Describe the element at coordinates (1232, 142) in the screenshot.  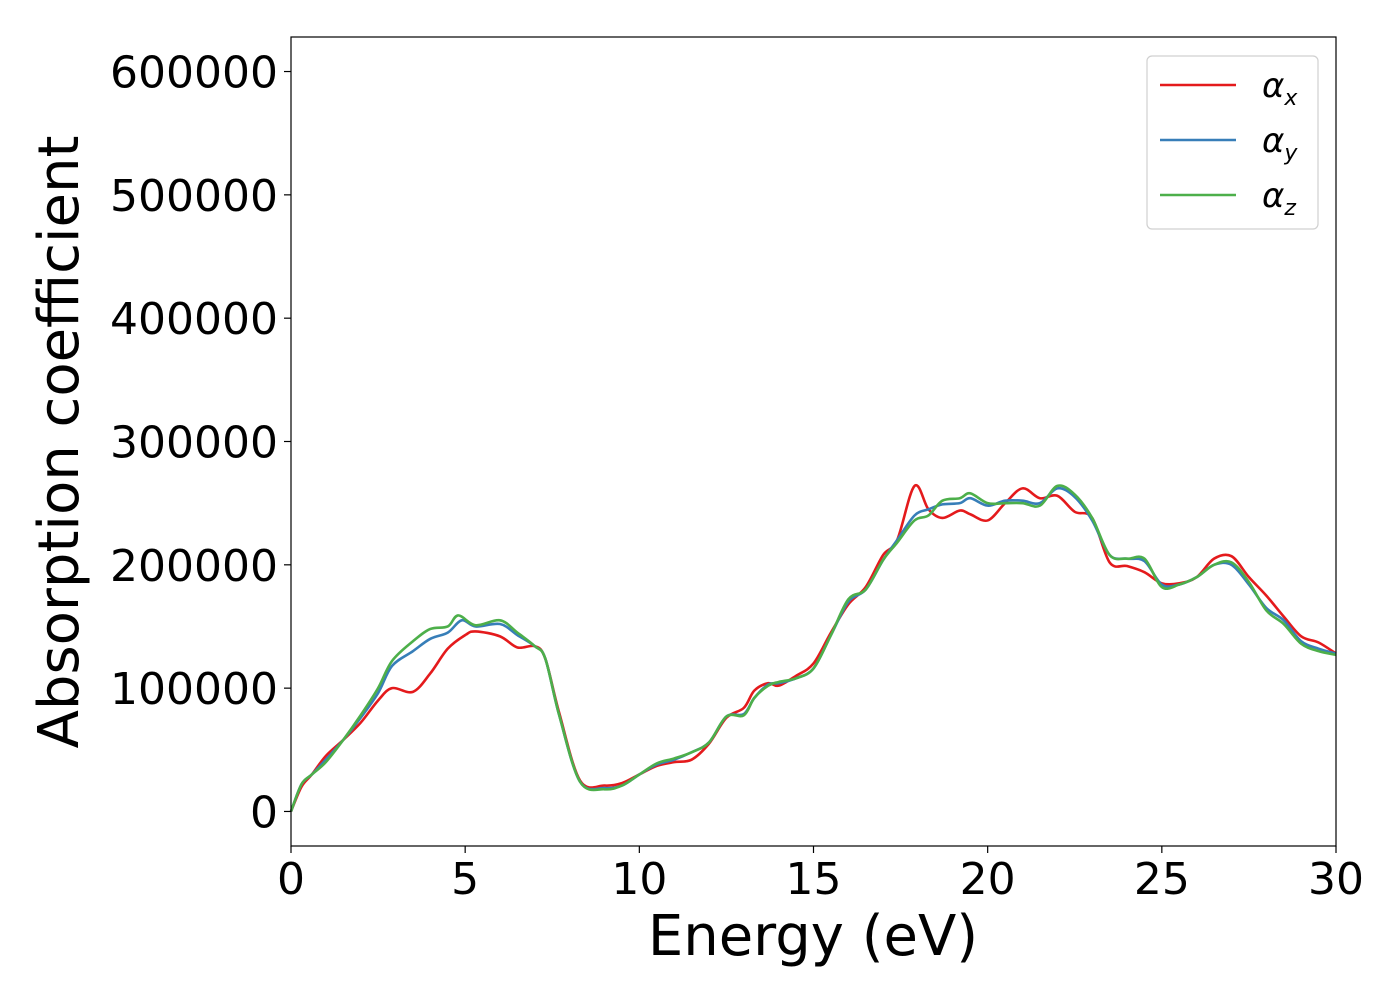
I see `legend-box` at that location.